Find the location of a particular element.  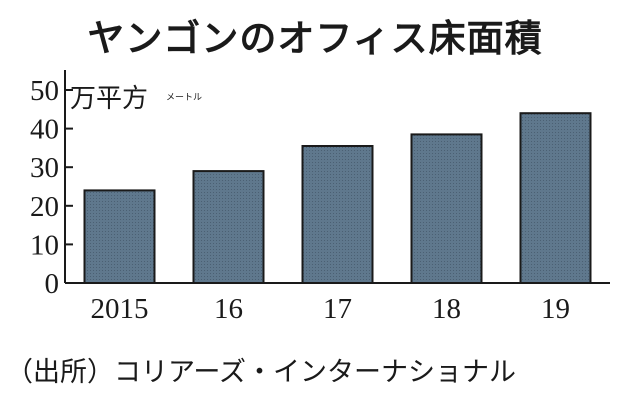

bar-2015 is located at coordinates (119, 236).